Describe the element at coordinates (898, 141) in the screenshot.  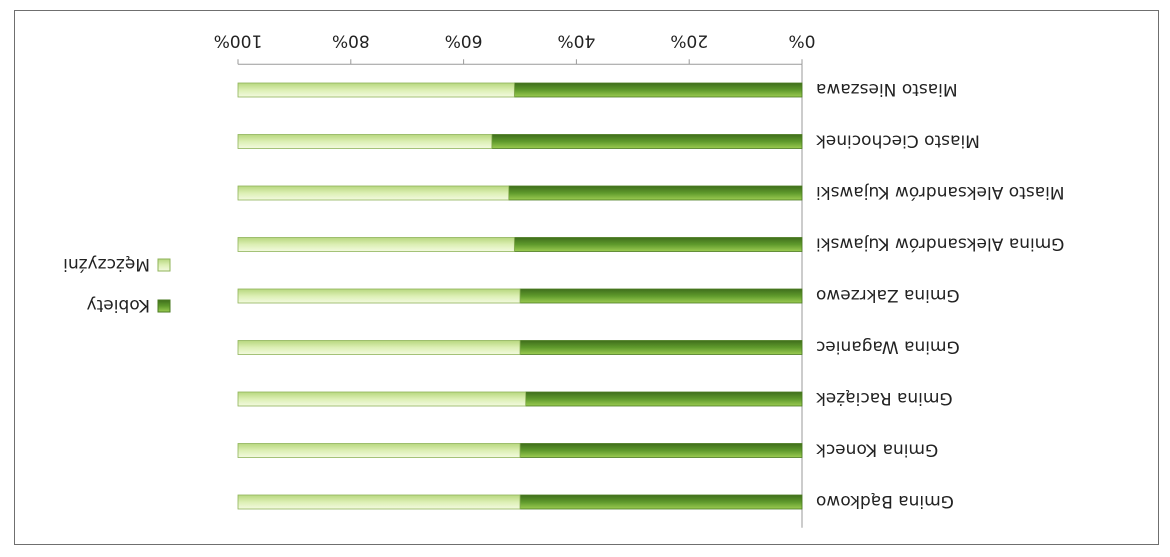
I see `category-label: Miasto Ciechocinek` at that location.